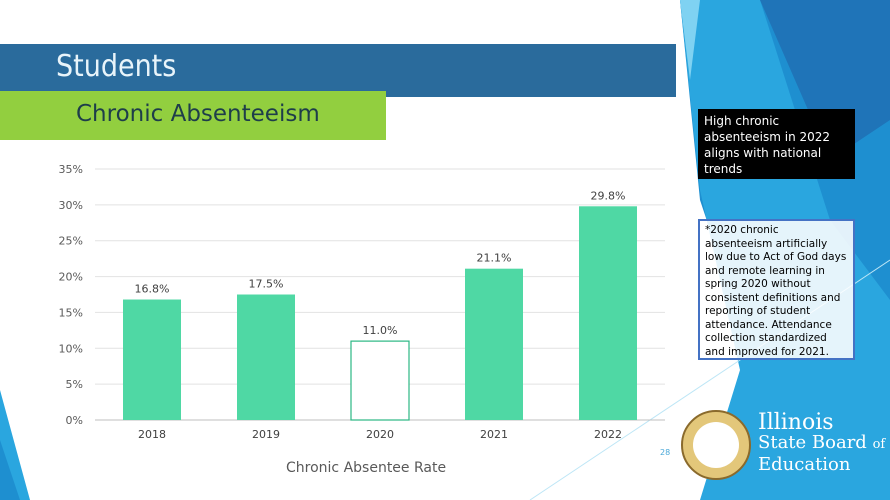 This screenshot has height=500, width=890. Describe the element at coordinates (608, 195) in the screenshot. I see `data-label: 29.8%` at that location.